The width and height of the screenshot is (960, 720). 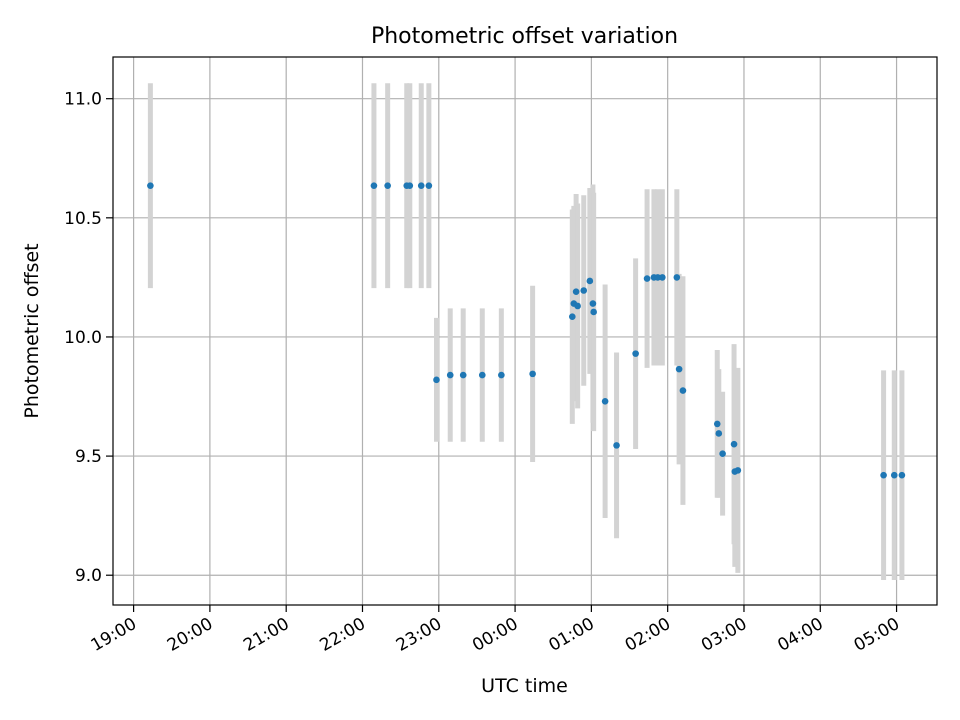 I want to click on y-axis: 9.0 9.5 10.0 10.5 11.0, so click(x=88, y=338).